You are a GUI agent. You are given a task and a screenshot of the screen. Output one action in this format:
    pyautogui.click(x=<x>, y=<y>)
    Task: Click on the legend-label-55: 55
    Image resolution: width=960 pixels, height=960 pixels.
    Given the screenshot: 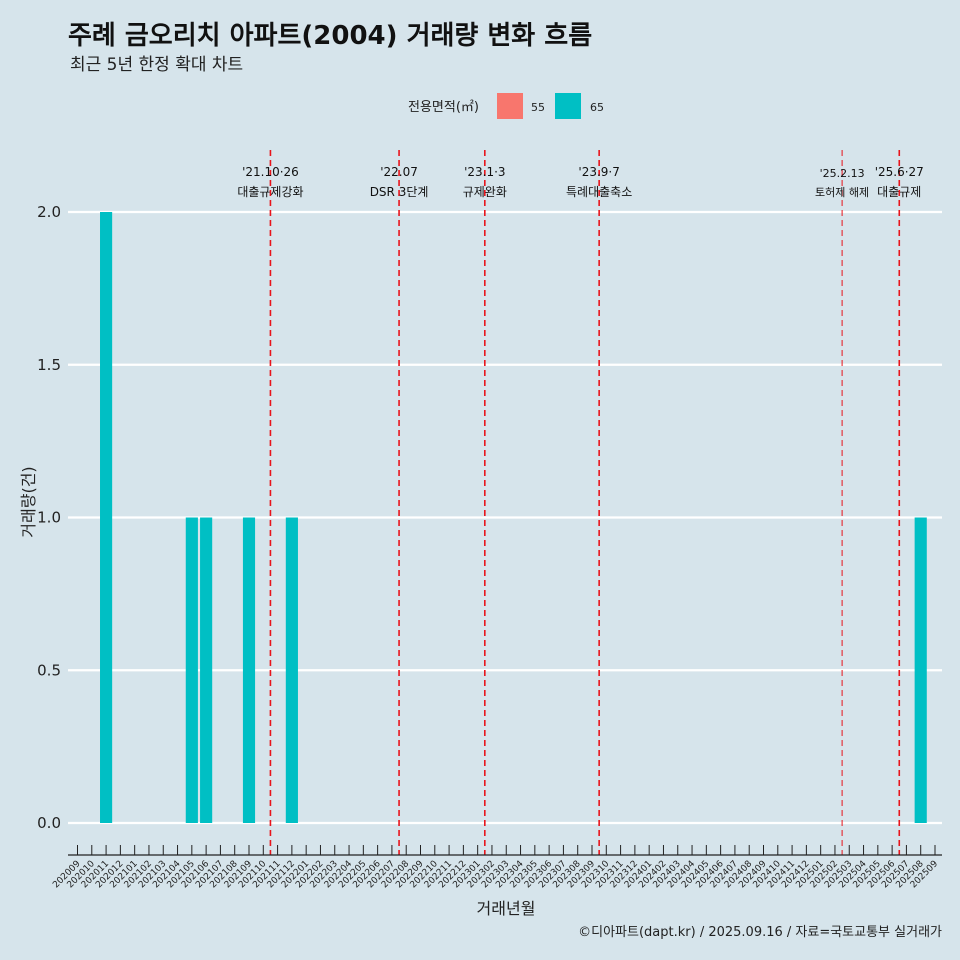 What is the action you would take?
    pyautogui.click(x=538, y=107)
    